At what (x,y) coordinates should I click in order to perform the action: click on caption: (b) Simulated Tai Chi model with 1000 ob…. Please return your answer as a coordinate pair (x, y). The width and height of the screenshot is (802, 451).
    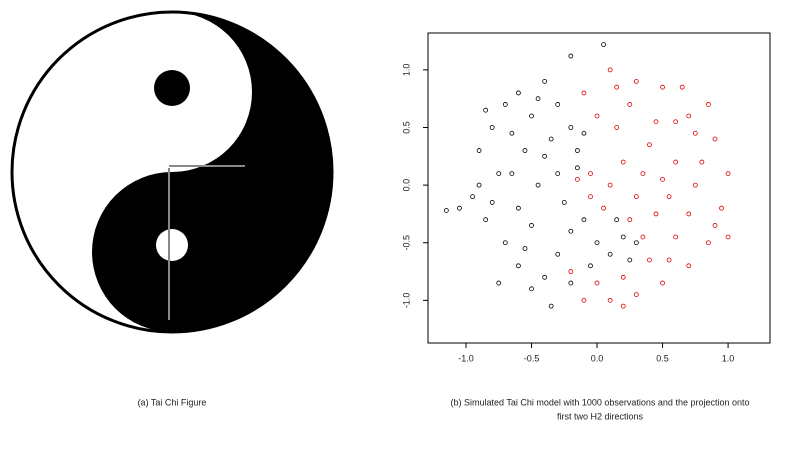
    Looking at the image, I should click on (599, 402).